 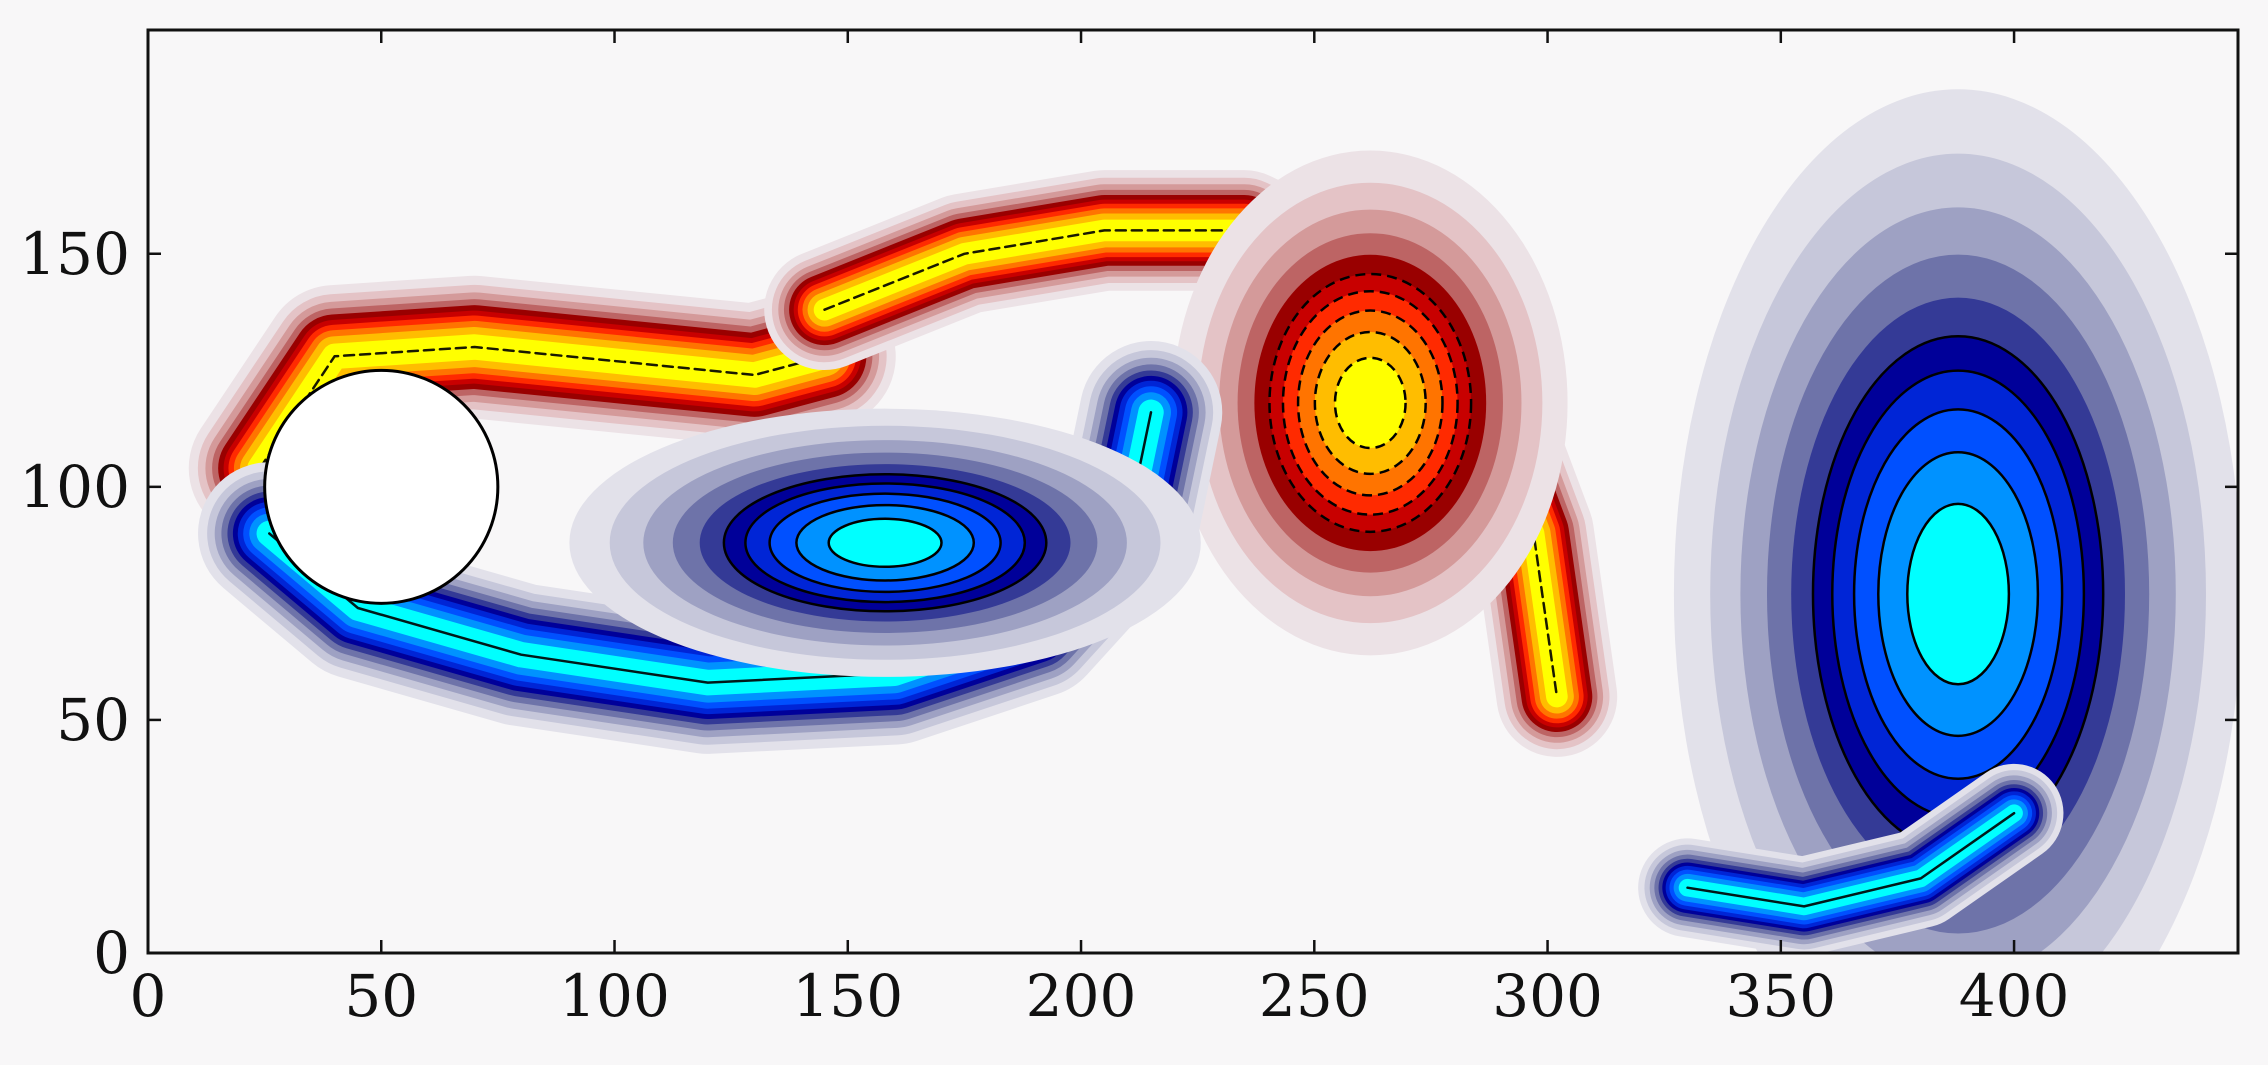 I want to click on x-tick-label: 350, so click(x=1780, y=996).